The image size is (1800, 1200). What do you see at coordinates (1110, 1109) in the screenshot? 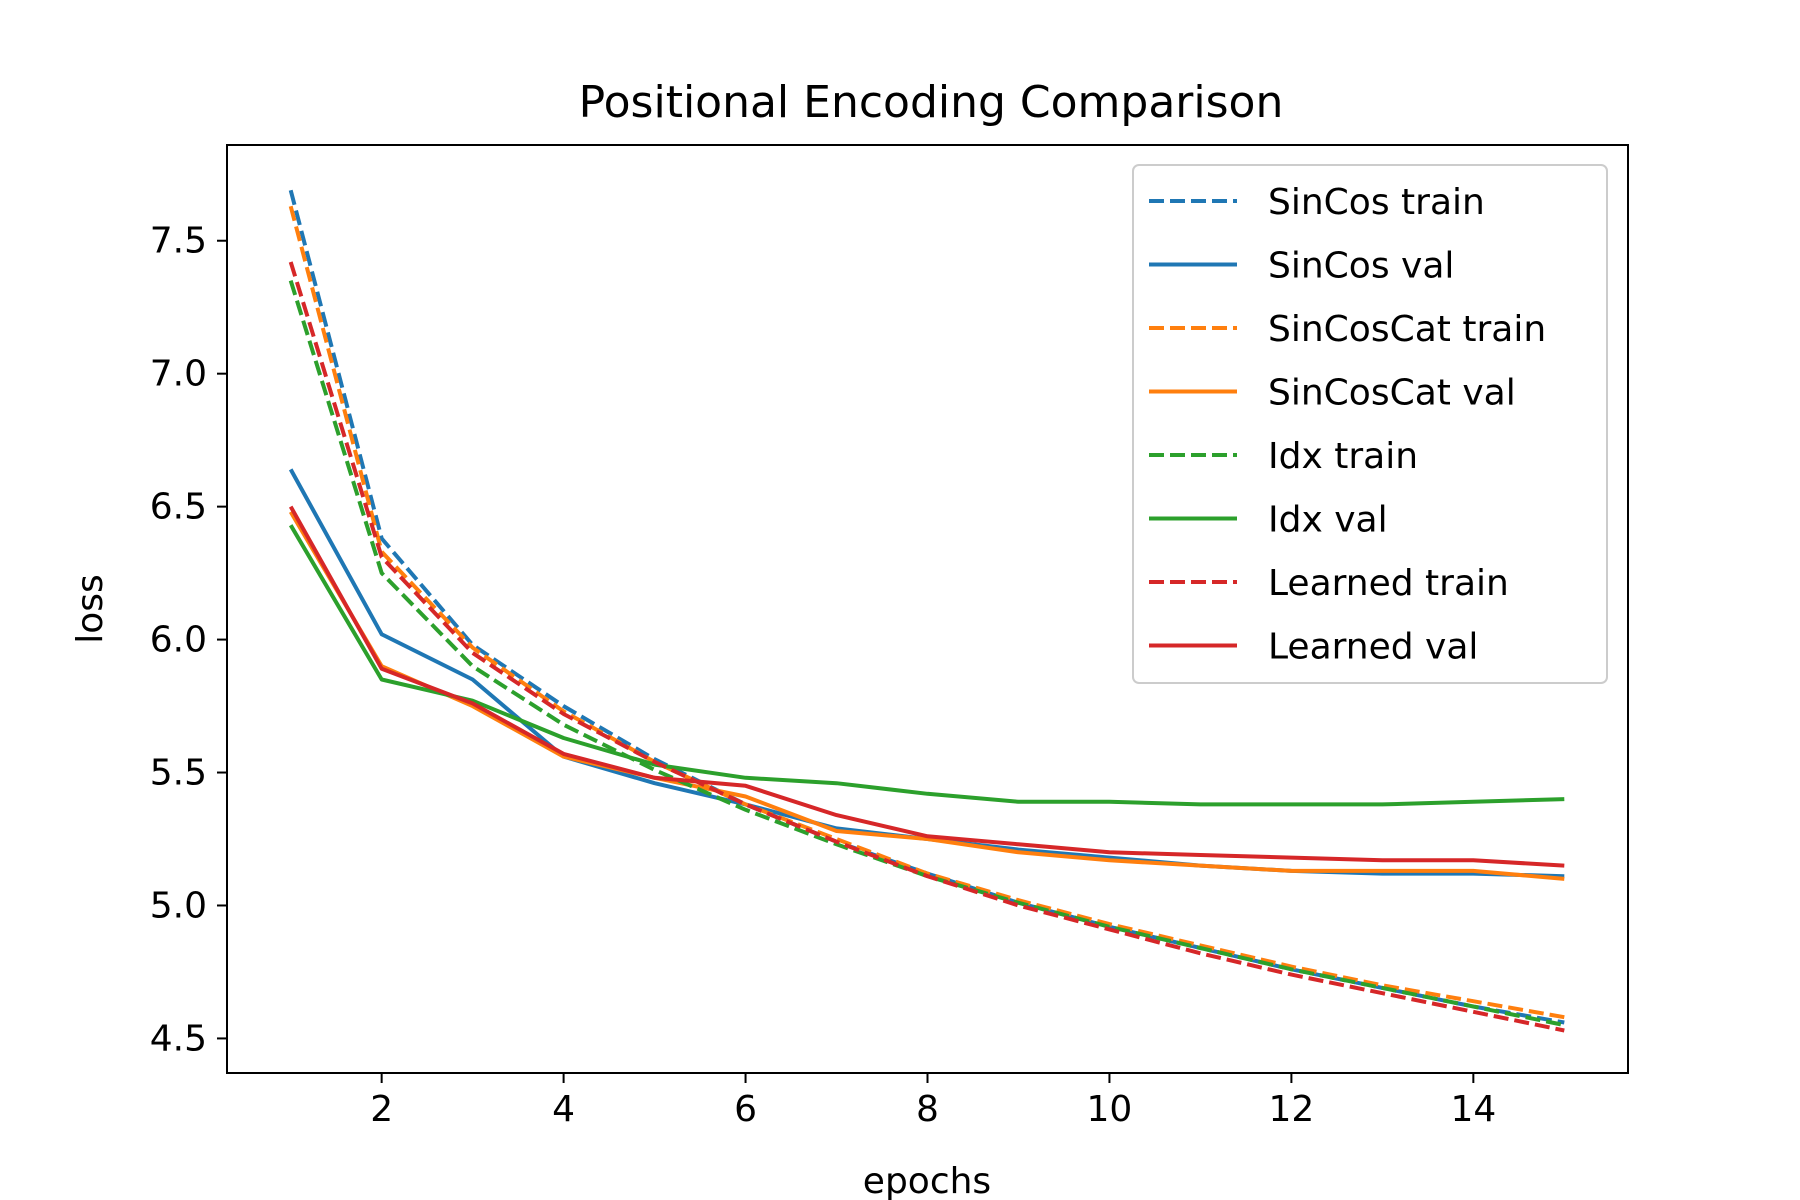
I see `x-tick-label: 10` at bounding box center [1110, 1109].